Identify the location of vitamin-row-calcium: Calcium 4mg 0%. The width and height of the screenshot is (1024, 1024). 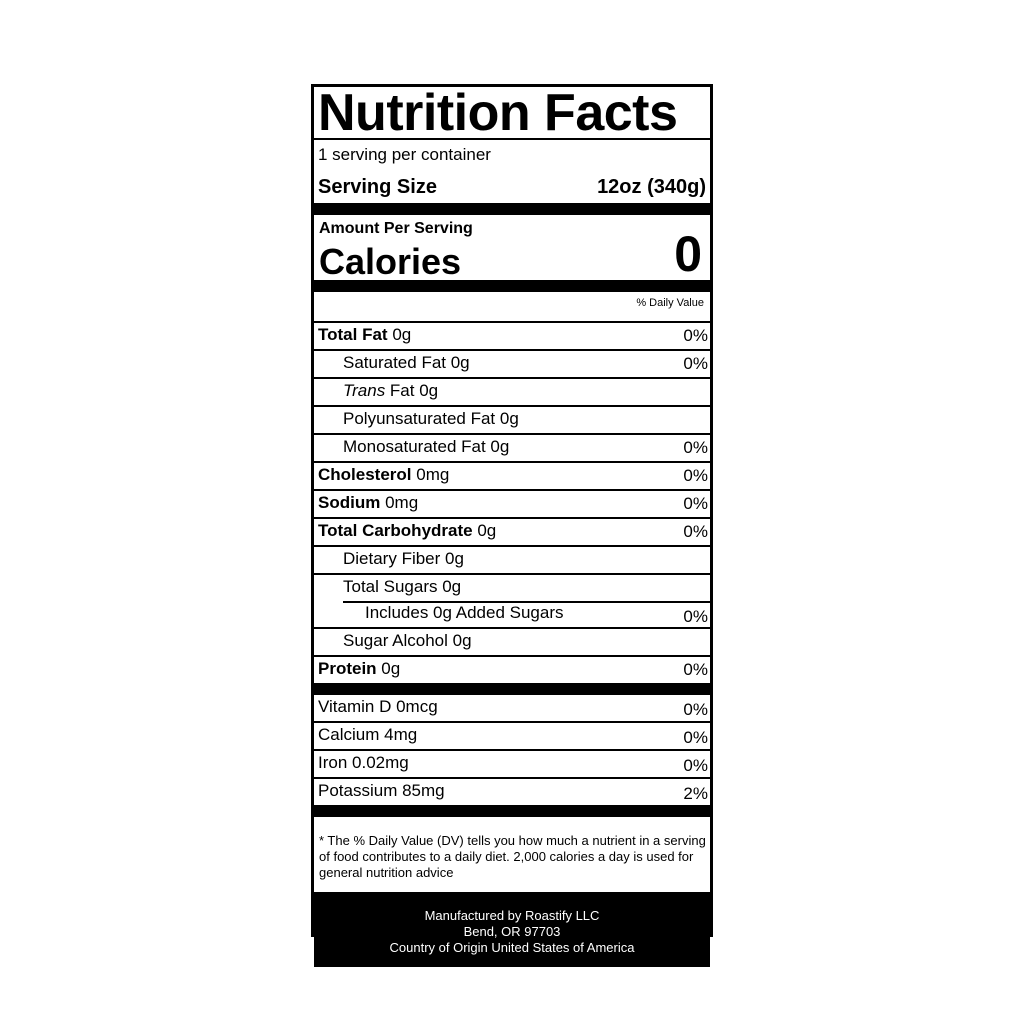
(512, 737).